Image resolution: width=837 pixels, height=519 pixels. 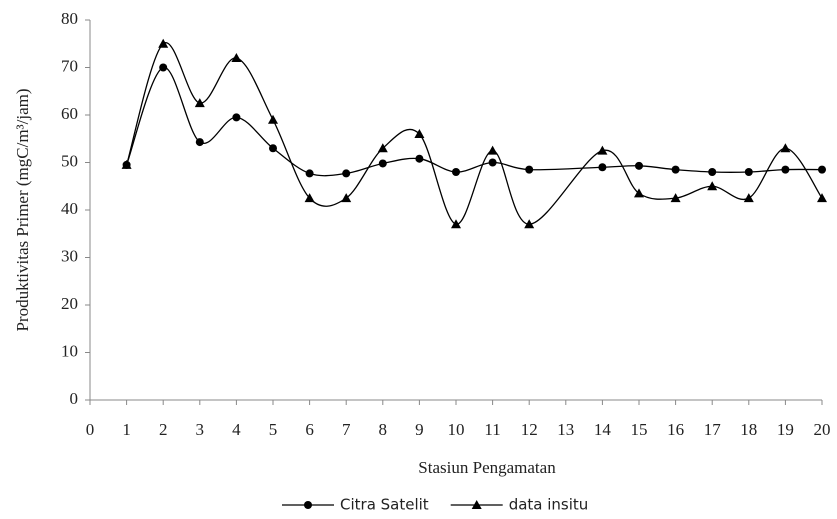 I want to click on x-tick-label: 1, so click(x=126, y=429).